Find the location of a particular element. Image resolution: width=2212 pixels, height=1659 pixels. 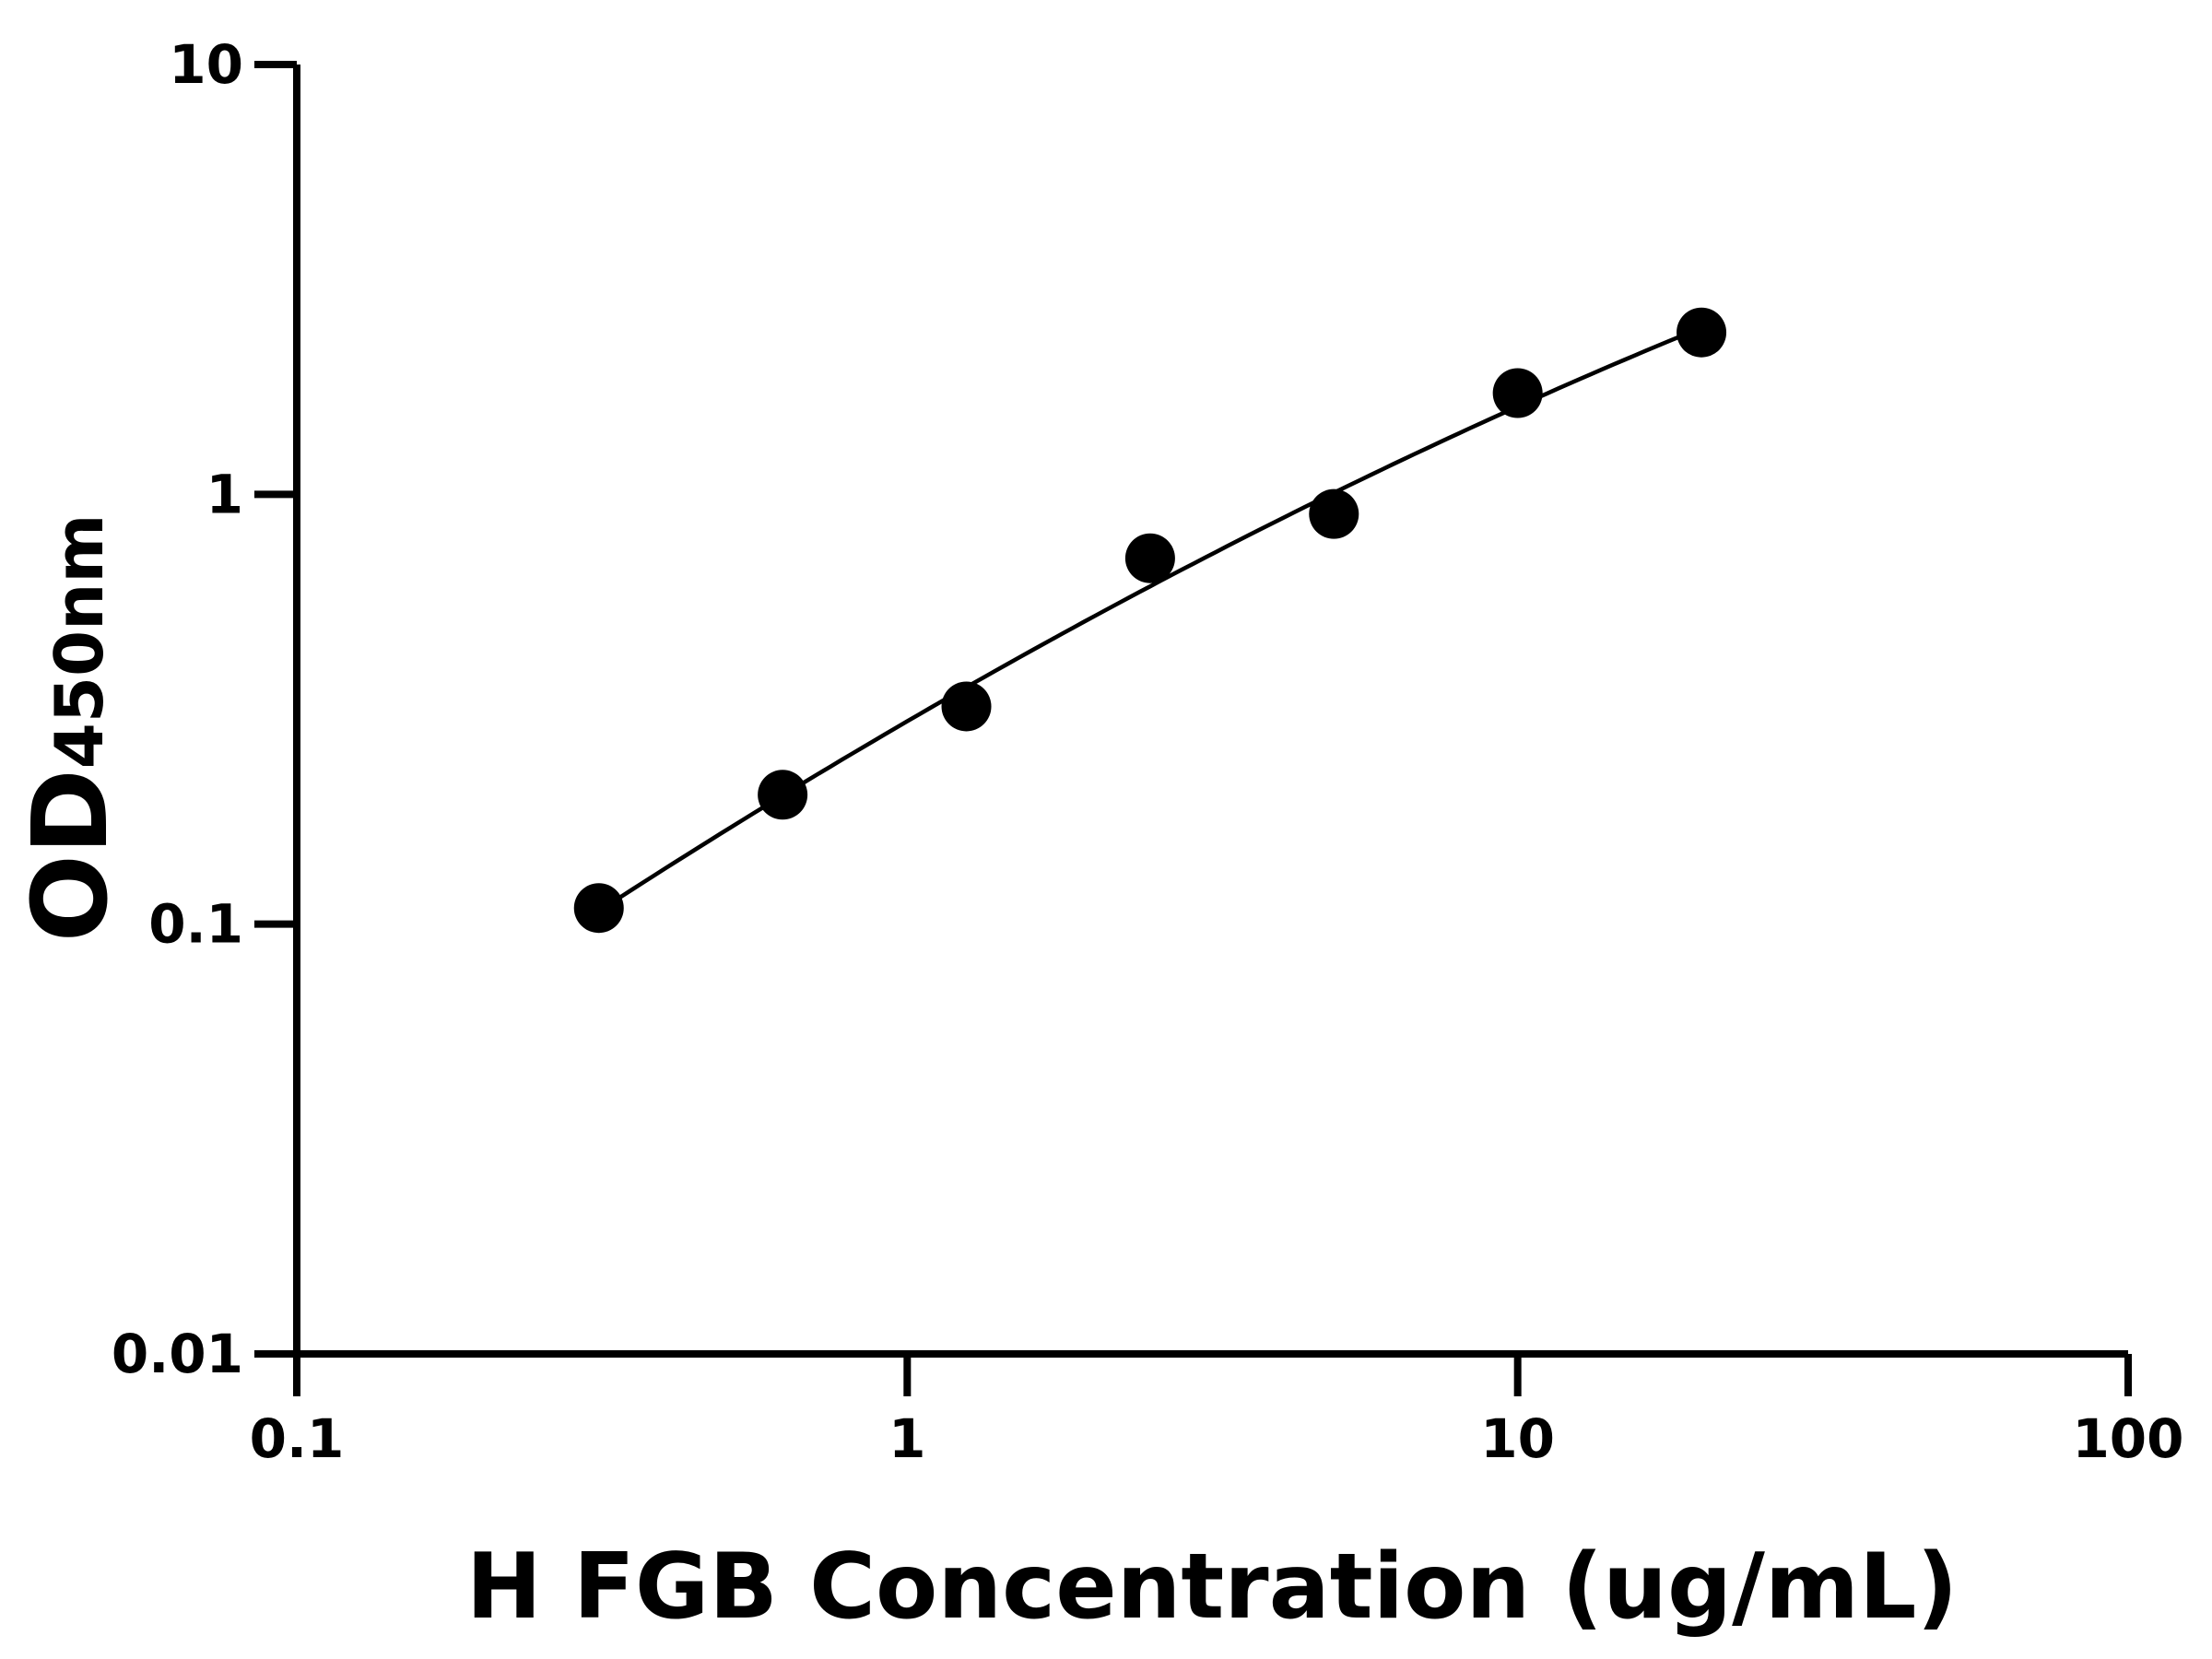

y-axis-label: OD450nm is located at coordinates (71, 728).